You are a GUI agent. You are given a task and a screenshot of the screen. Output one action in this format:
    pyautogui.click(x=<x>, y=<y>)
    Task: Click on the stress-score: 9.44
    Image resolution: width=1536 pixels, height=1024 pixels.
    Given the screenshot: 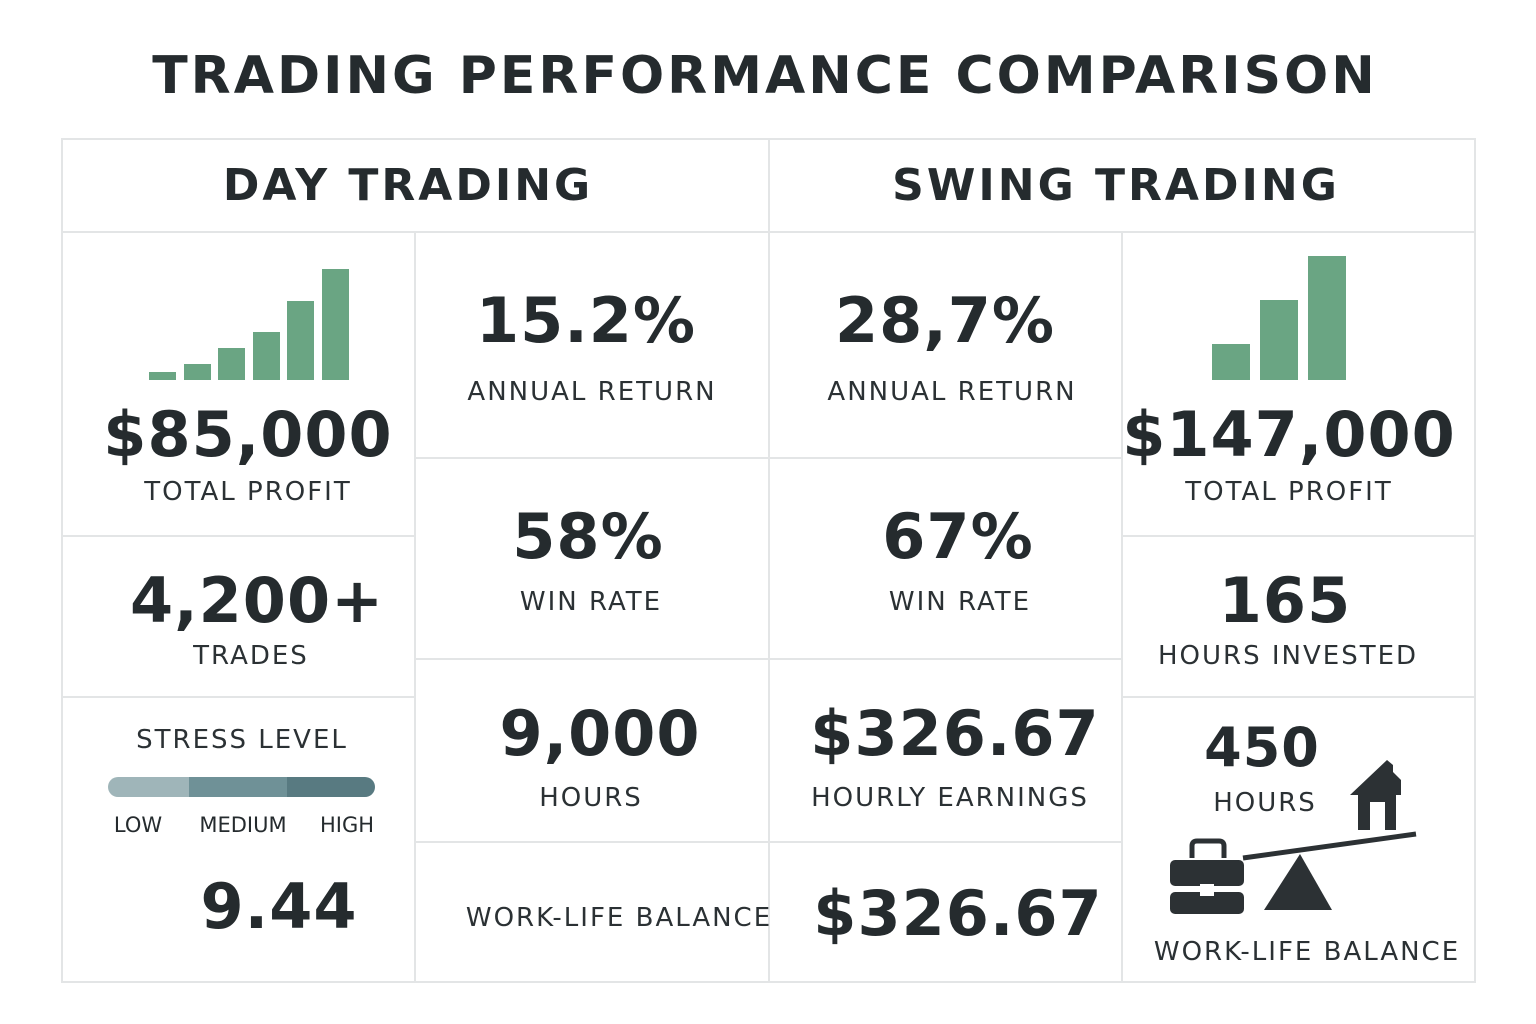 What is the action you would take?
    pyautogui.click(x=279, y=906)
    